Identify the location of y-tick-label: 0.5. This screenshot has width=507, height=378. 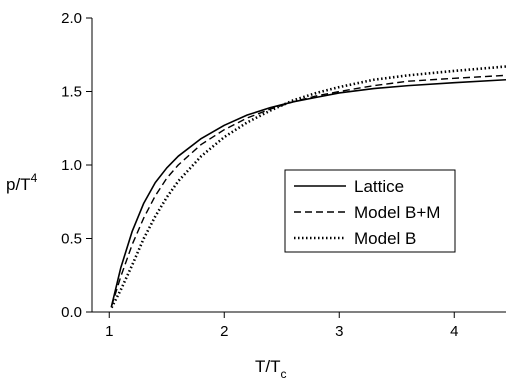
(71, 239).